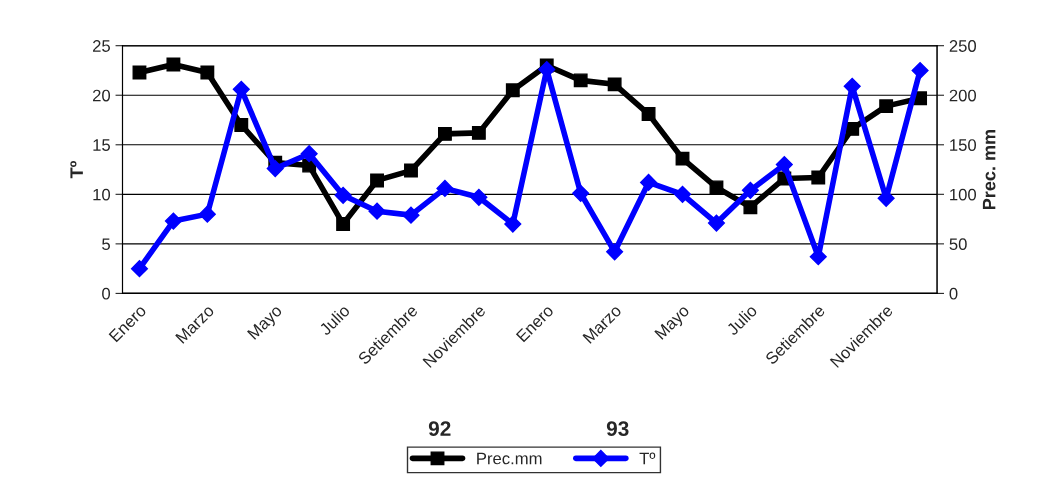 This screenshot has height=481, width=1047. I want to click on y2-tick-label: 50, so click(958, 244).